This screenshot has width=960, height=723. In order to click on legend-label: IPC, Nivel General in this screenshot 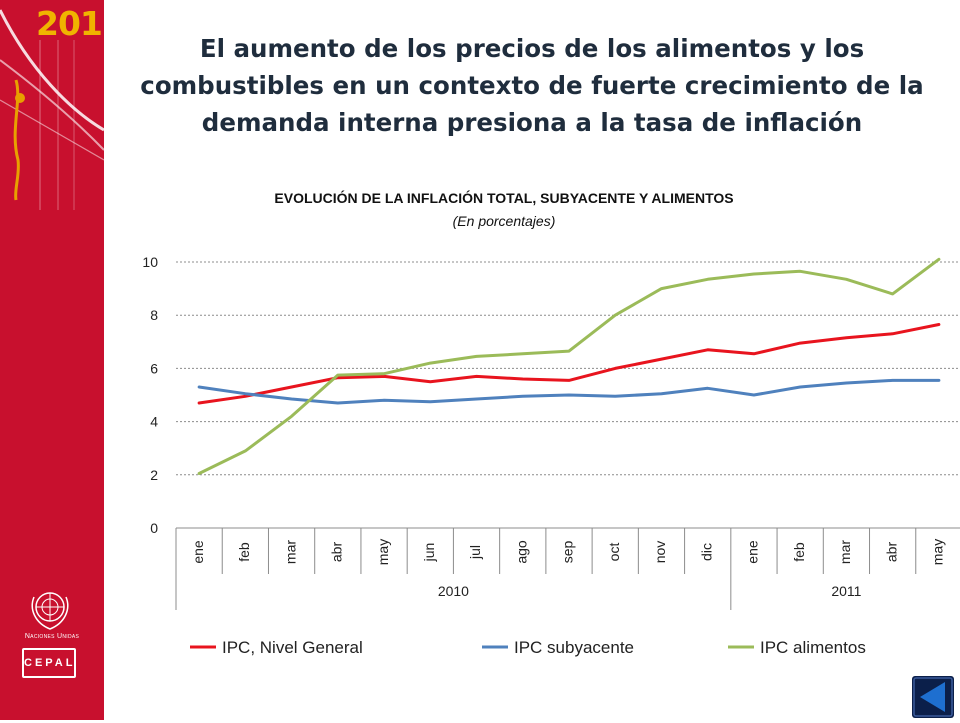, I will do `click(292, 647)`.